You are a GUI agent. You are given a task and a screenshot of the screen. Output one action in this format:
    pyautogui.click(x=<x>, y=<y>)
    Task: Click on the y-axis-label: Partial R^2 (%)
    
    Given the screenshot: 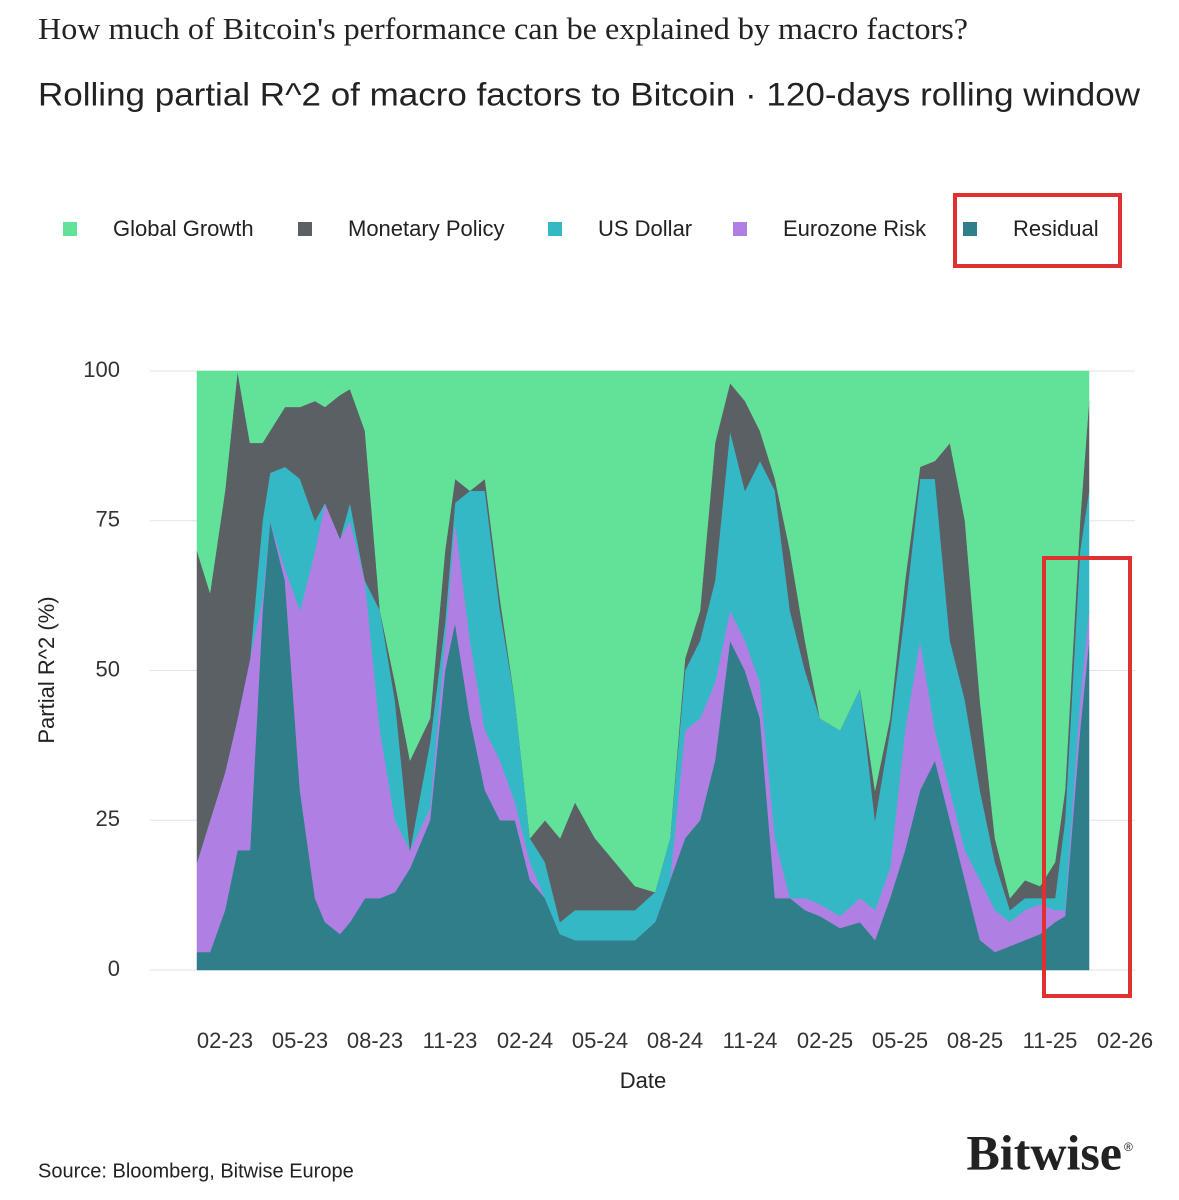 What is the action you would take?
    pyautogui.click(x=46, y=669)
    